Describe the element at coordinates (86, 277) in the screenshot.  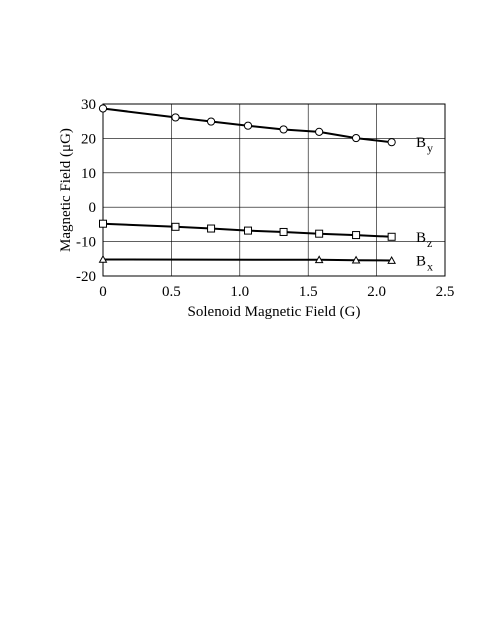
I see `y-tick-label: -20` at that location.